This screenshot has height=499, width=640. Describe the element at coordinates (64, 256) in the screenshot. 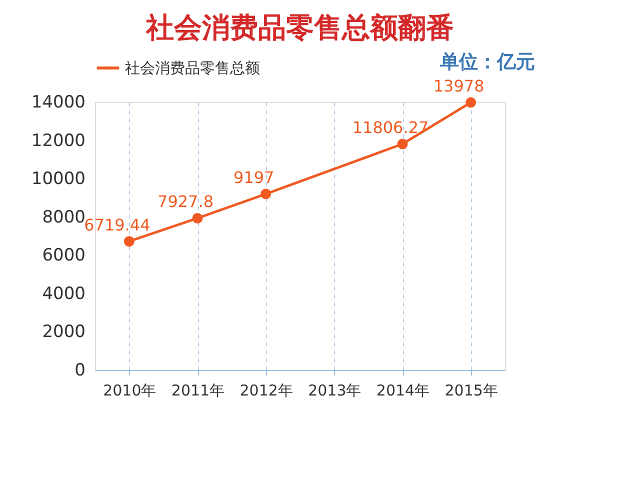

I see `y-tick-label: 6000` at that location.